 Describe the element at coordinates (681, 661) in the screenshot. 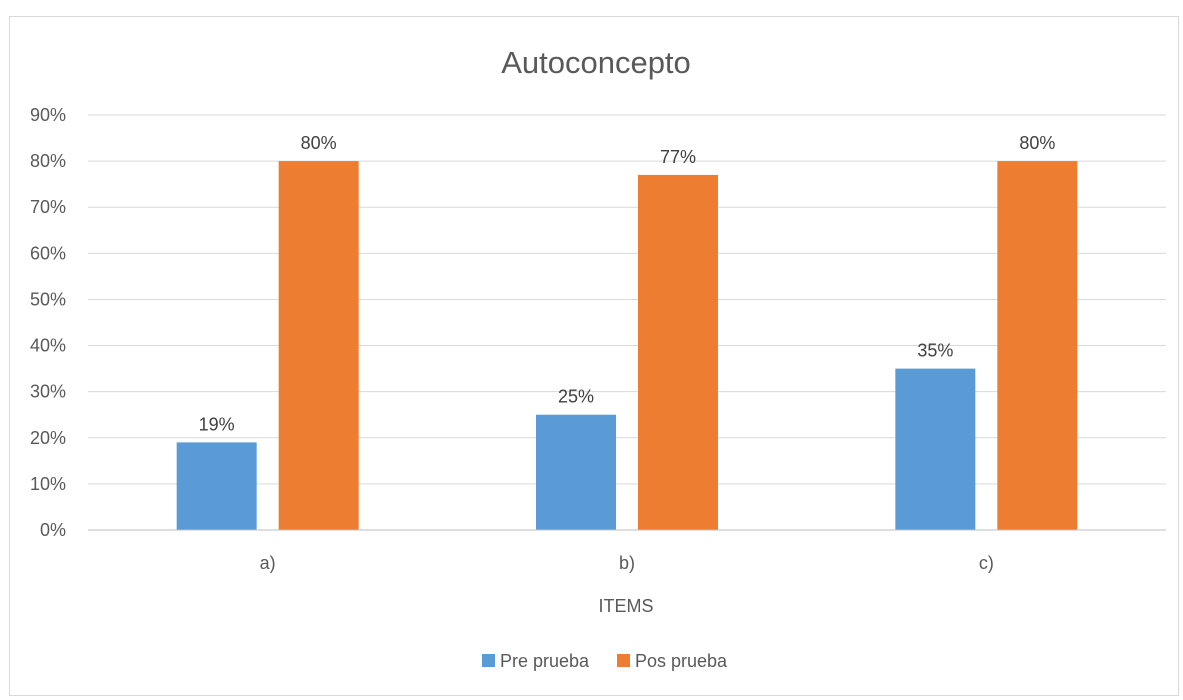

I see `legend-label: Pos prueba` at that location.